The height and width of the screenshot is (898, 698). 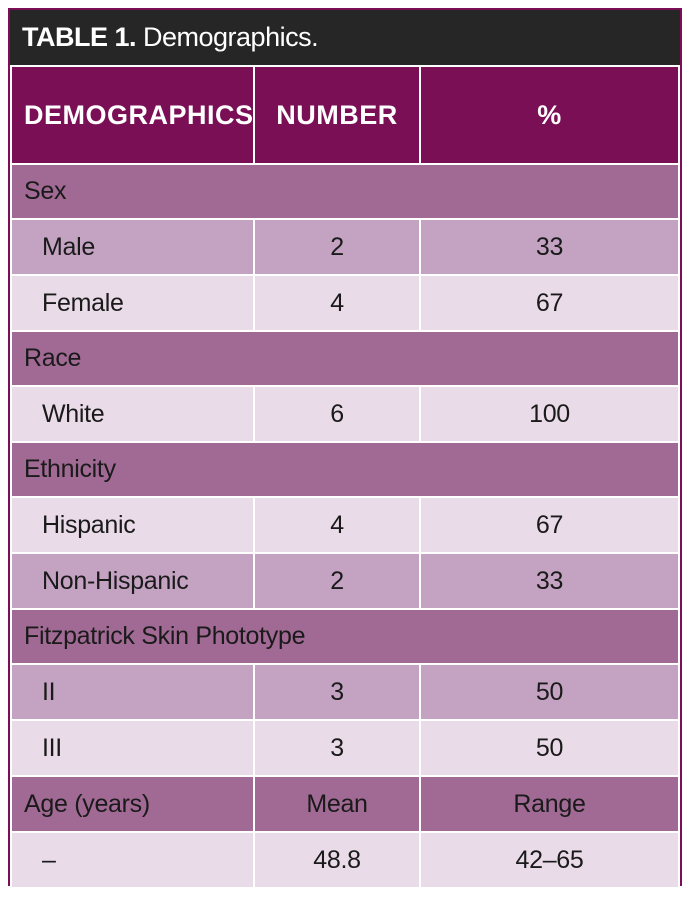 I want to click on row-label: Hispanic, so click(x=132, y=525).